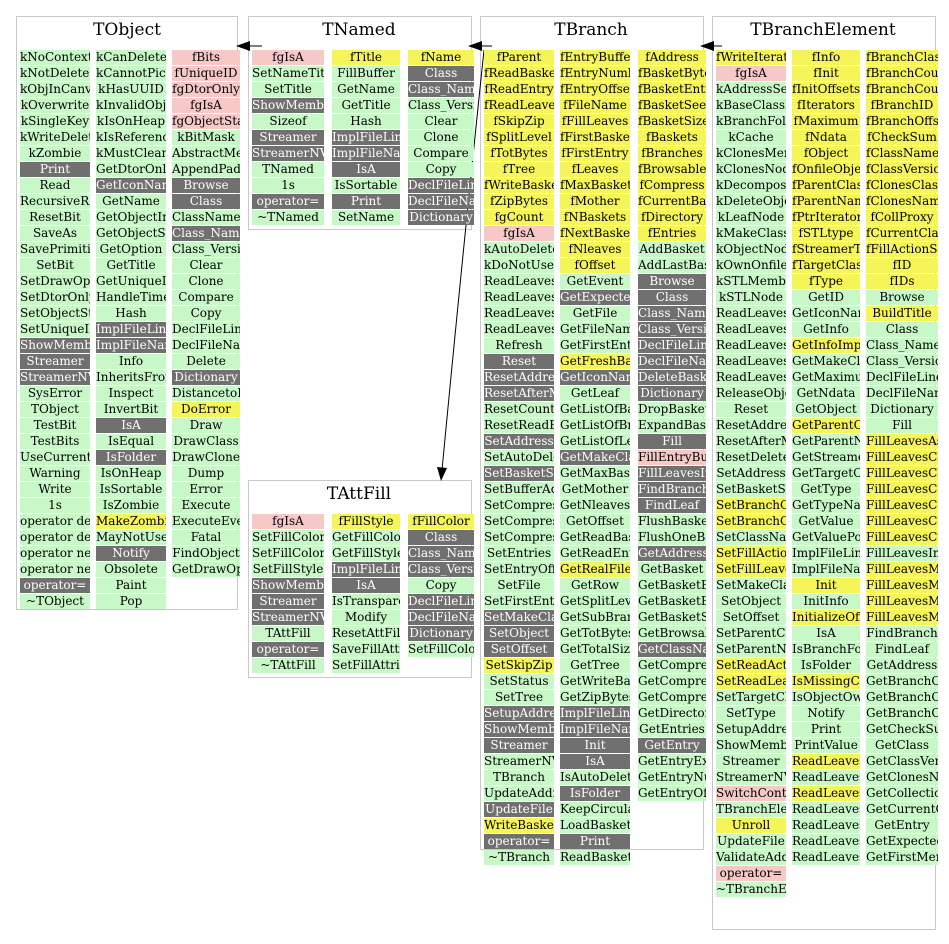 The width and height of the screenshot is (949, 944). What do you see at coordinates (826, 313) in the screenshot?
I see `member-cell: GetIconName` at bounding box center [826, 313].